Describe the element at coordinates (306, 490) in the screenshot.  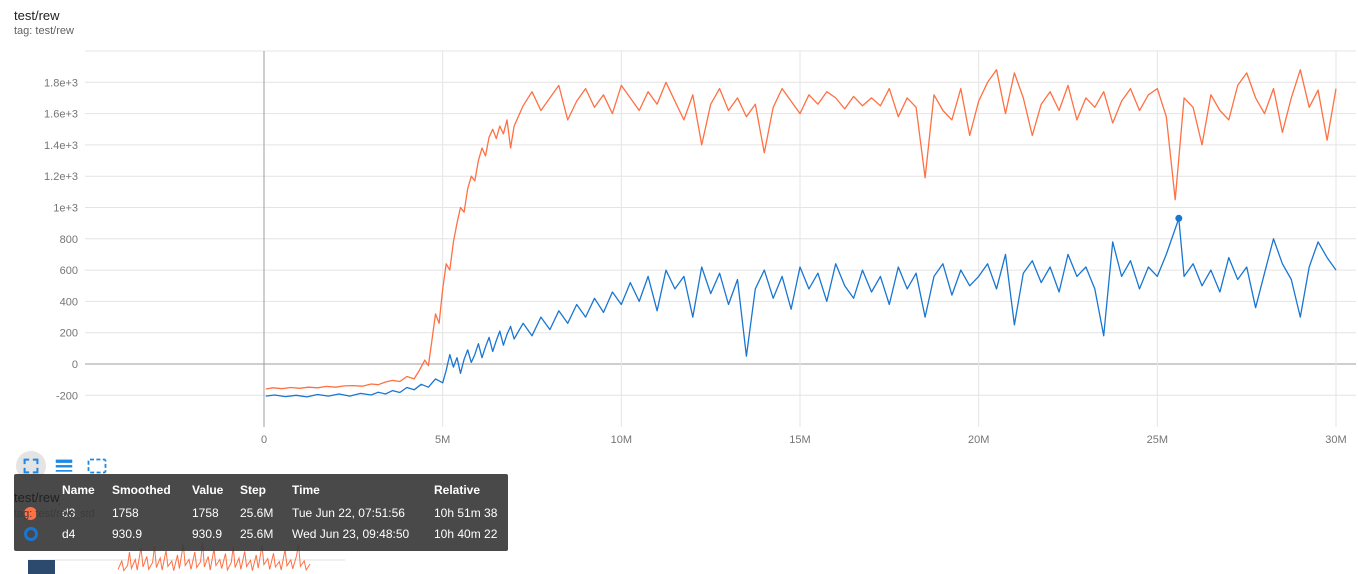
I see `time-column-header: Time` at that location.